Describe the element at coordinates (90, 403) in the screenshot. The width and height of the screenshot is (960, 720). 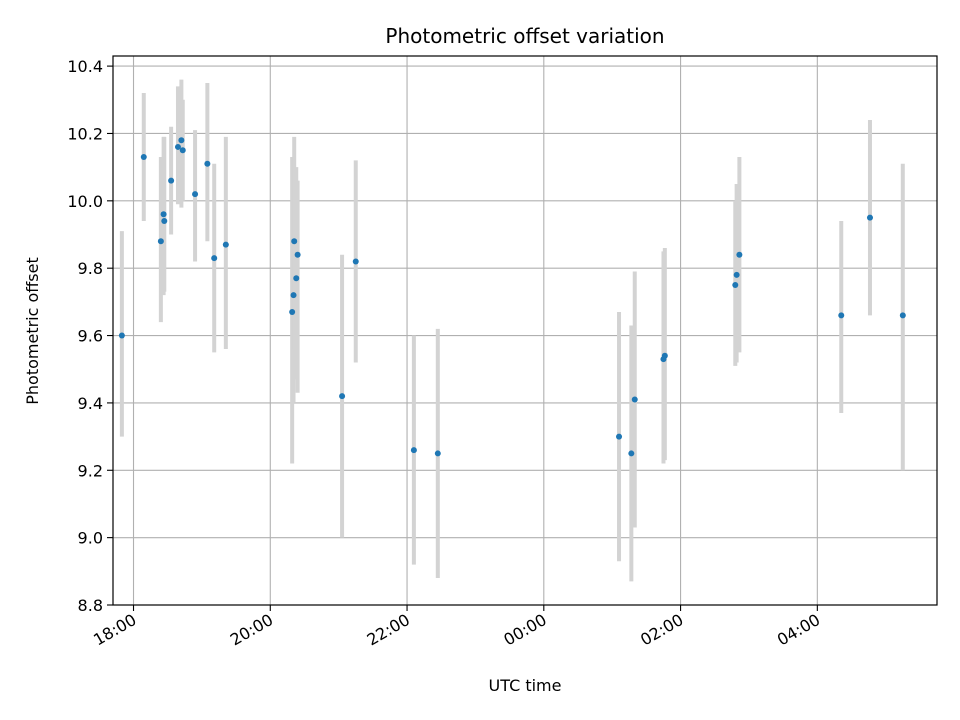
I see `y-tick-label: 9.4` at that location.